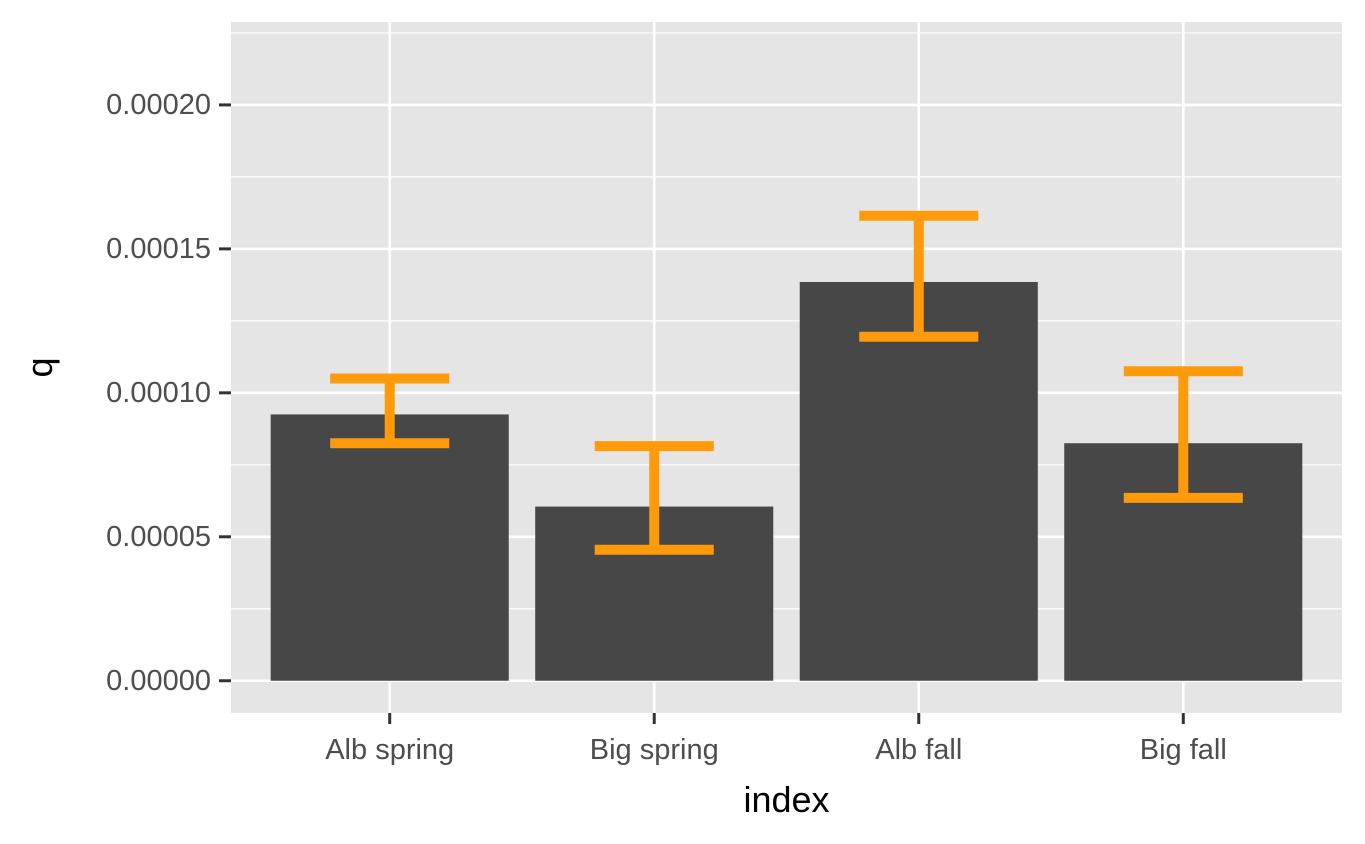 This screenshot has width=1365, height=844. What do you see at coordinates (158, 537) in the screenshot?
I see `y-tick-label: 0.00005` at bounding box center [158, 537].